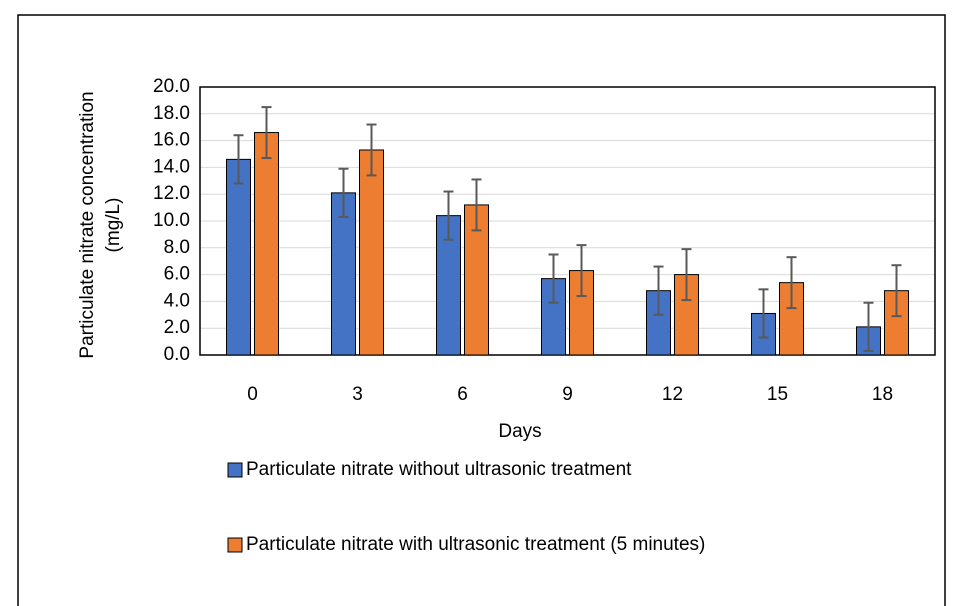  Describe the element at coordinates (462, 394) in the screenshot. I see `x-tick-label: 6` at that location.